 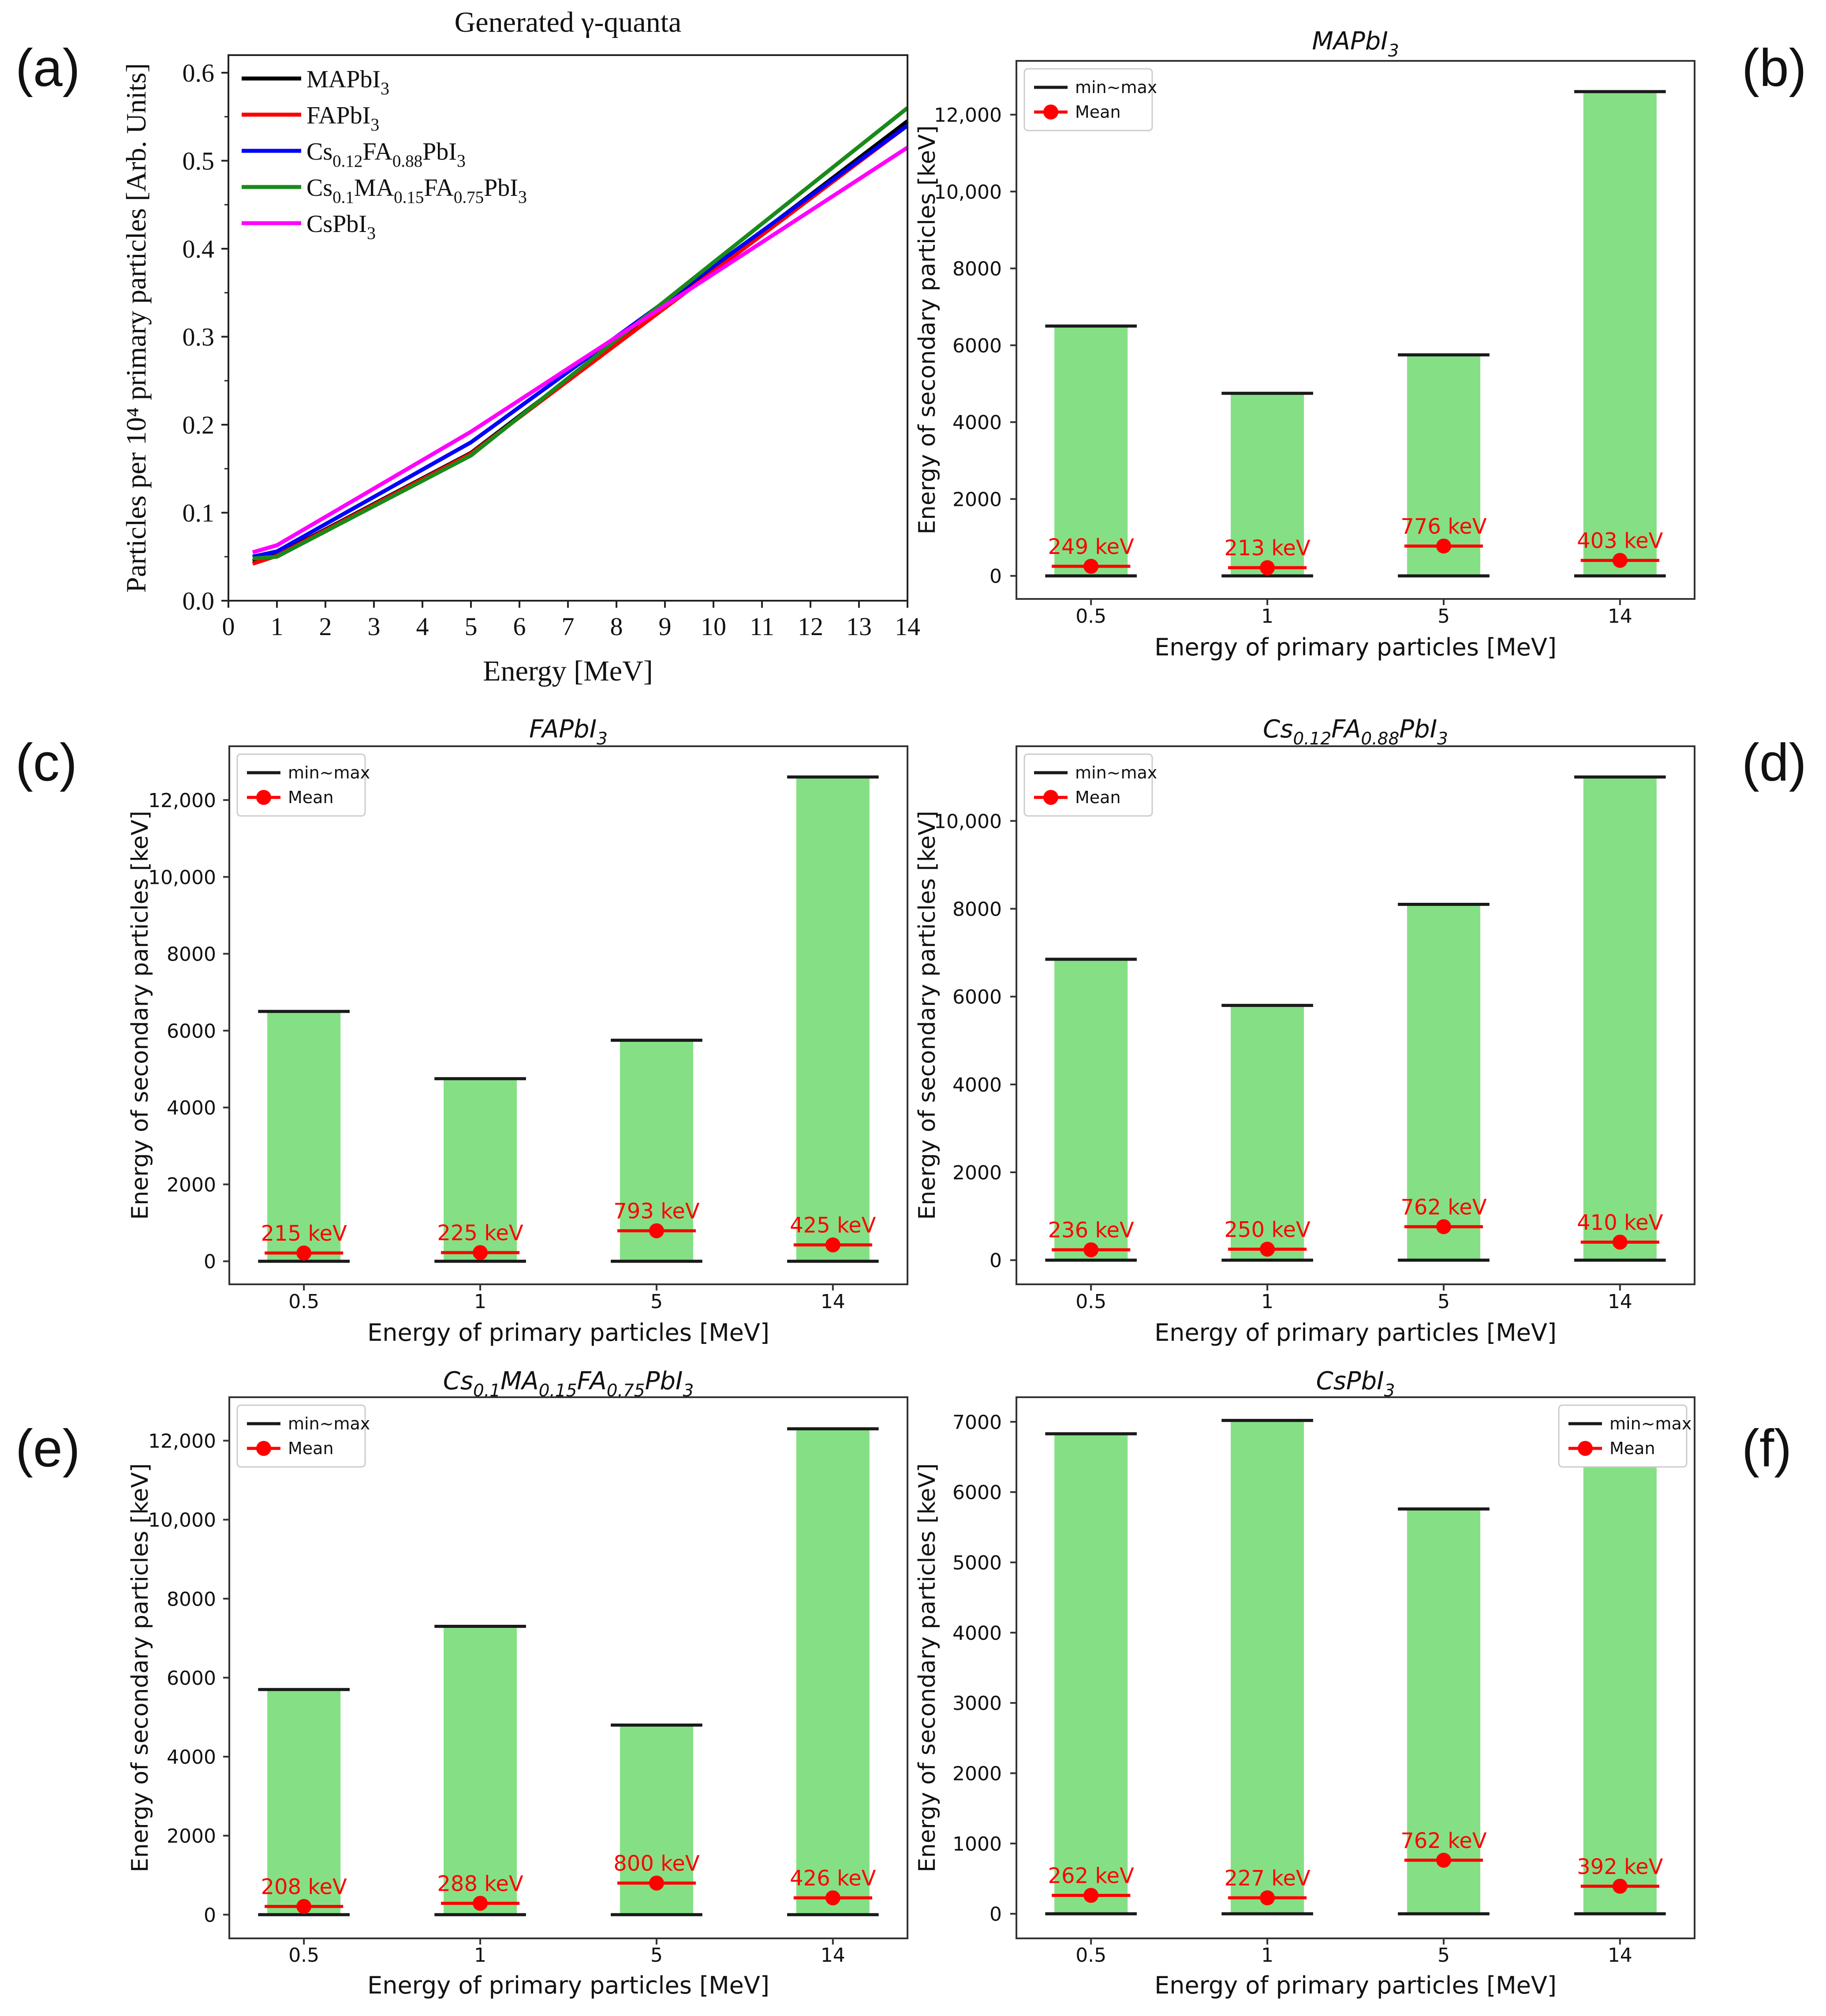 What do you see at coordinates (1620, 1222) in the screenshot?
I see `mean-label: 410 keV` at bounding box center [1620, 1222].